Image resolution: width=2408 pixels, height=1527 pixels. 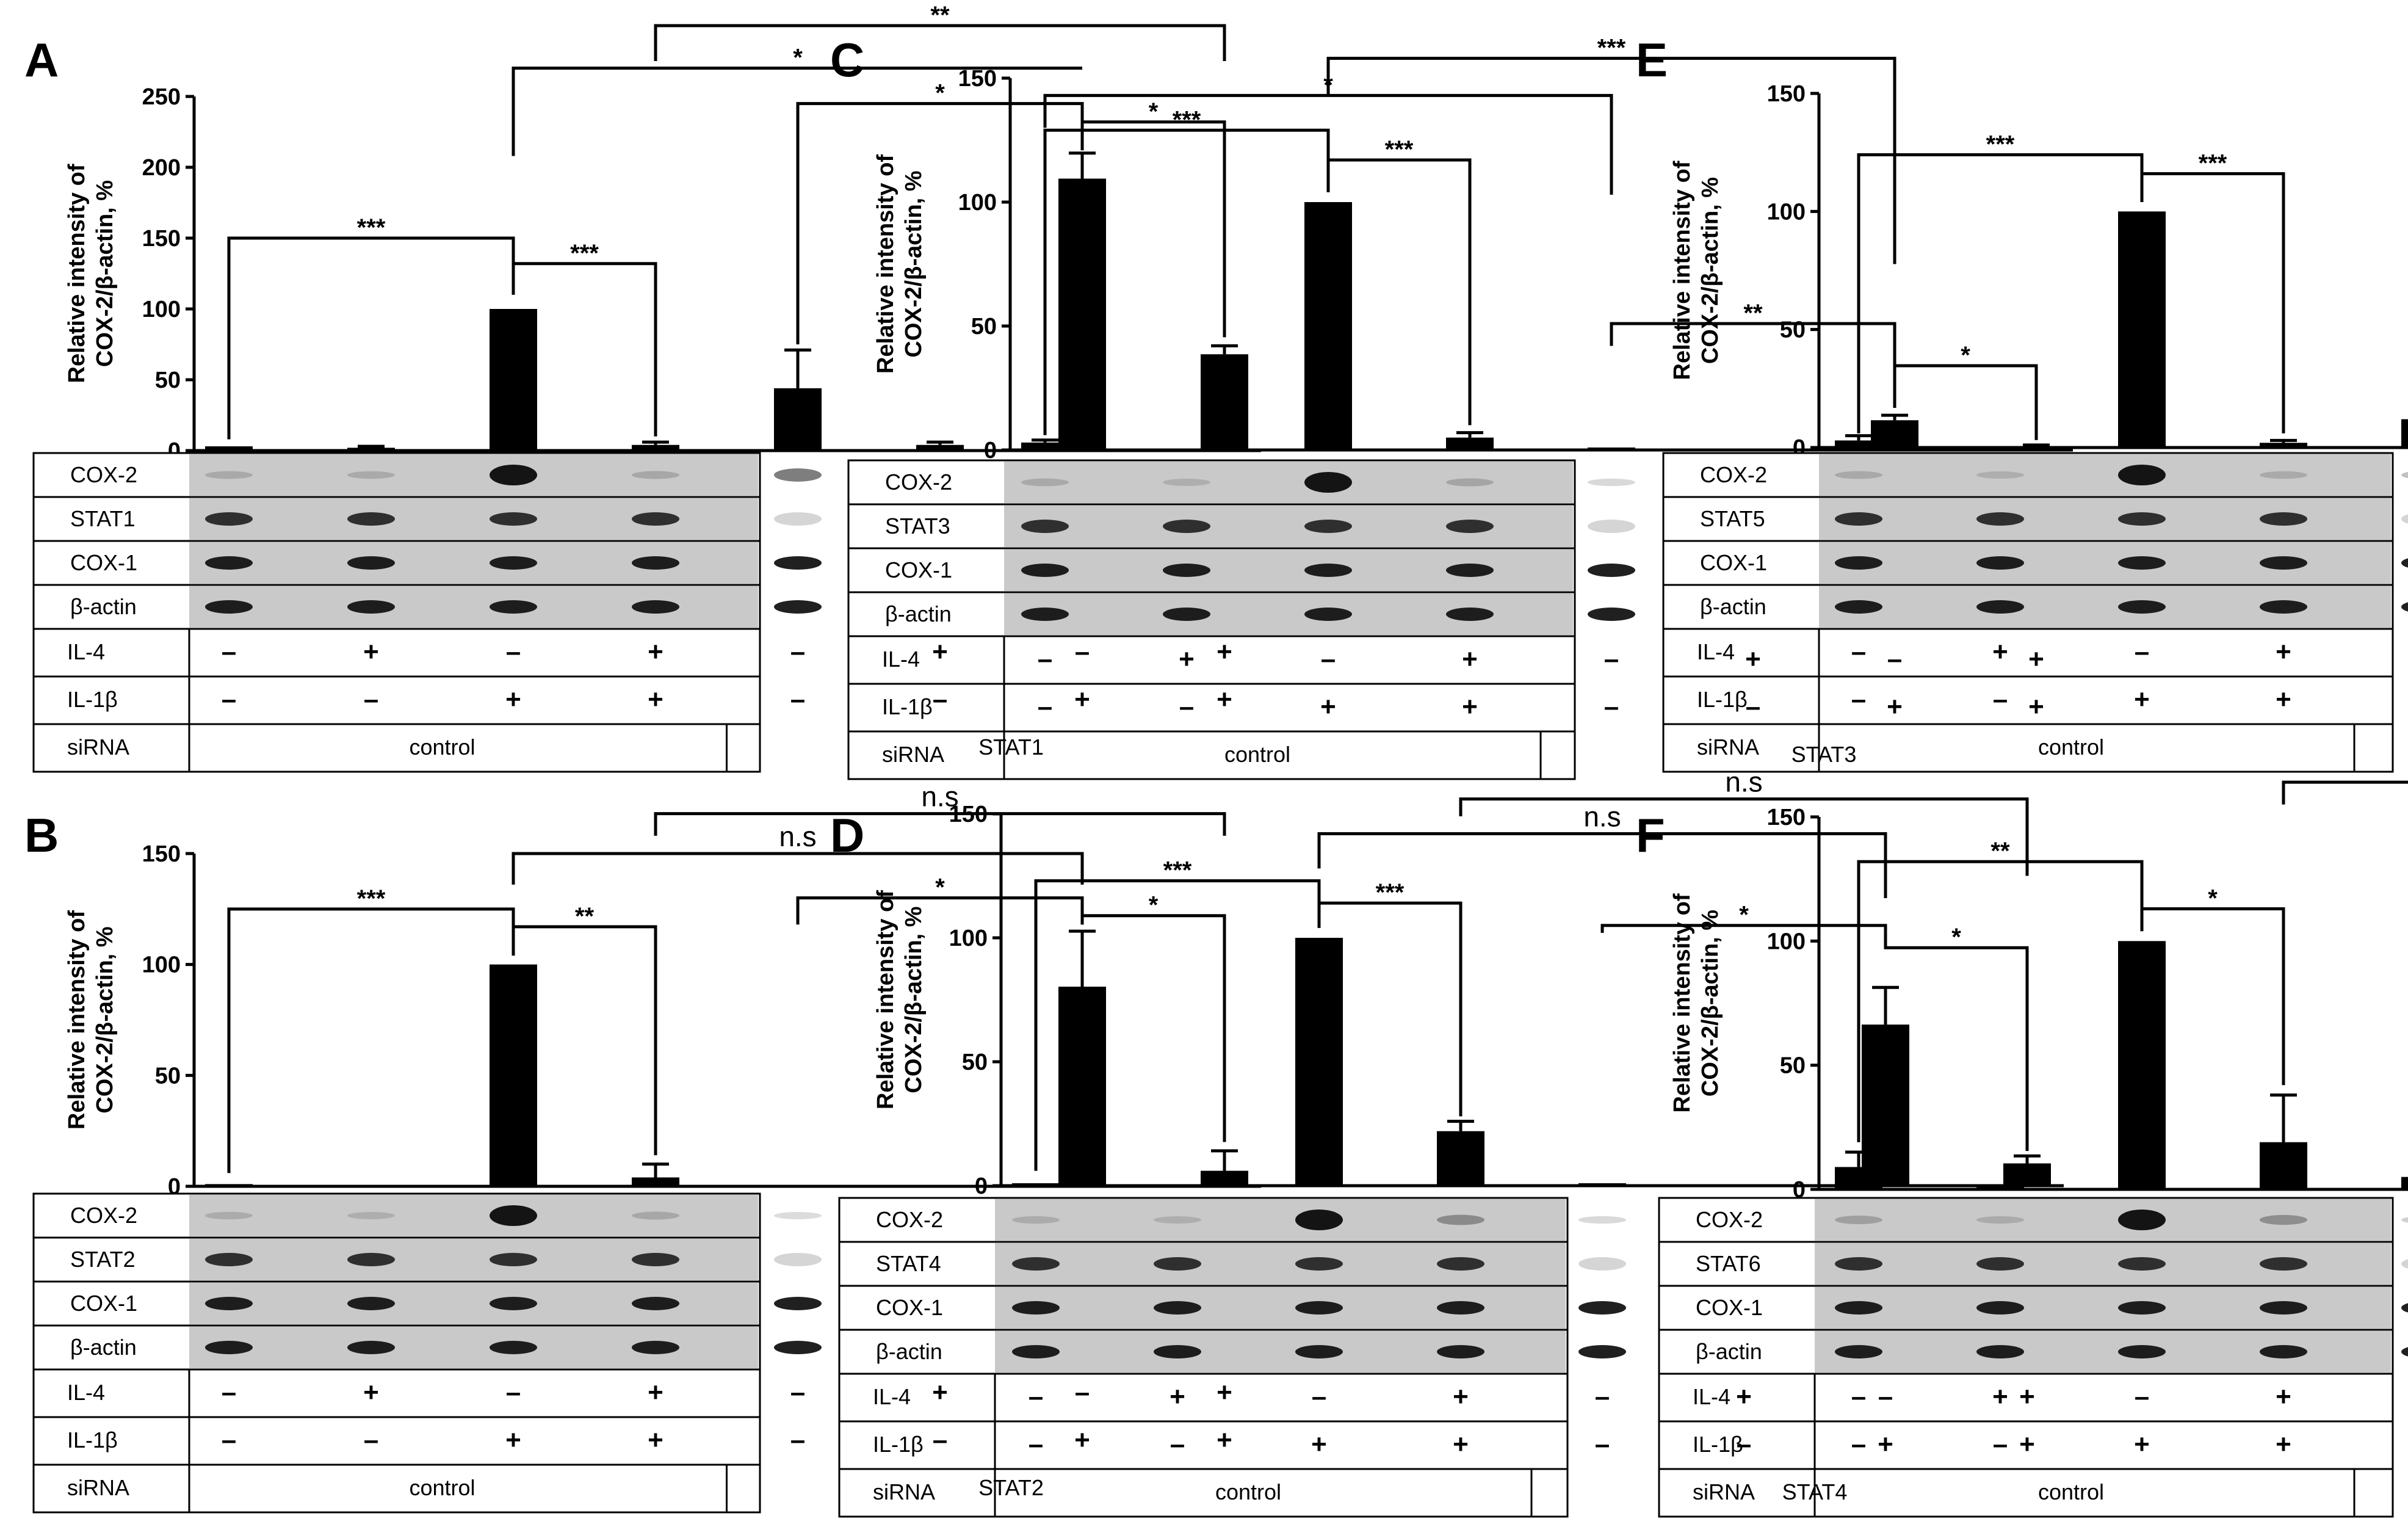 I want to click on significance-label: *, so click(x=798, y=58).